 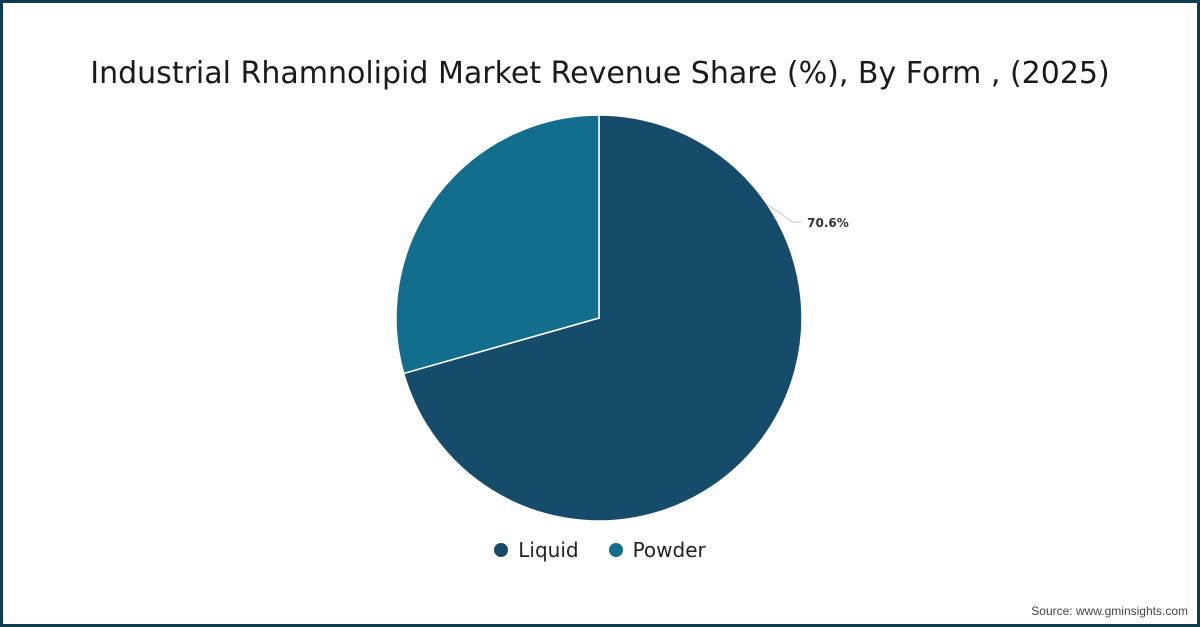 What do you see at coordinates (600, 550) in the screenshot?
I see `legend: Liquid Powder` at bounding box center [600, 550].